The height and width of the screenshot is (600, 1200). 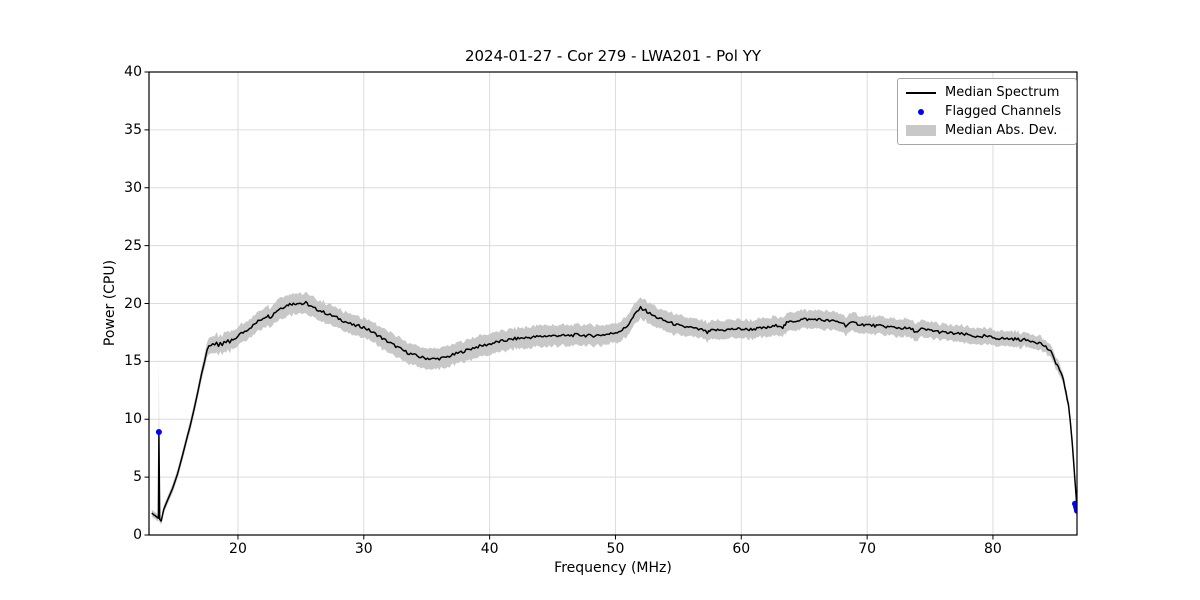 I want to click on legend-label: Median Spectrum, so click(x=1002, y=92).